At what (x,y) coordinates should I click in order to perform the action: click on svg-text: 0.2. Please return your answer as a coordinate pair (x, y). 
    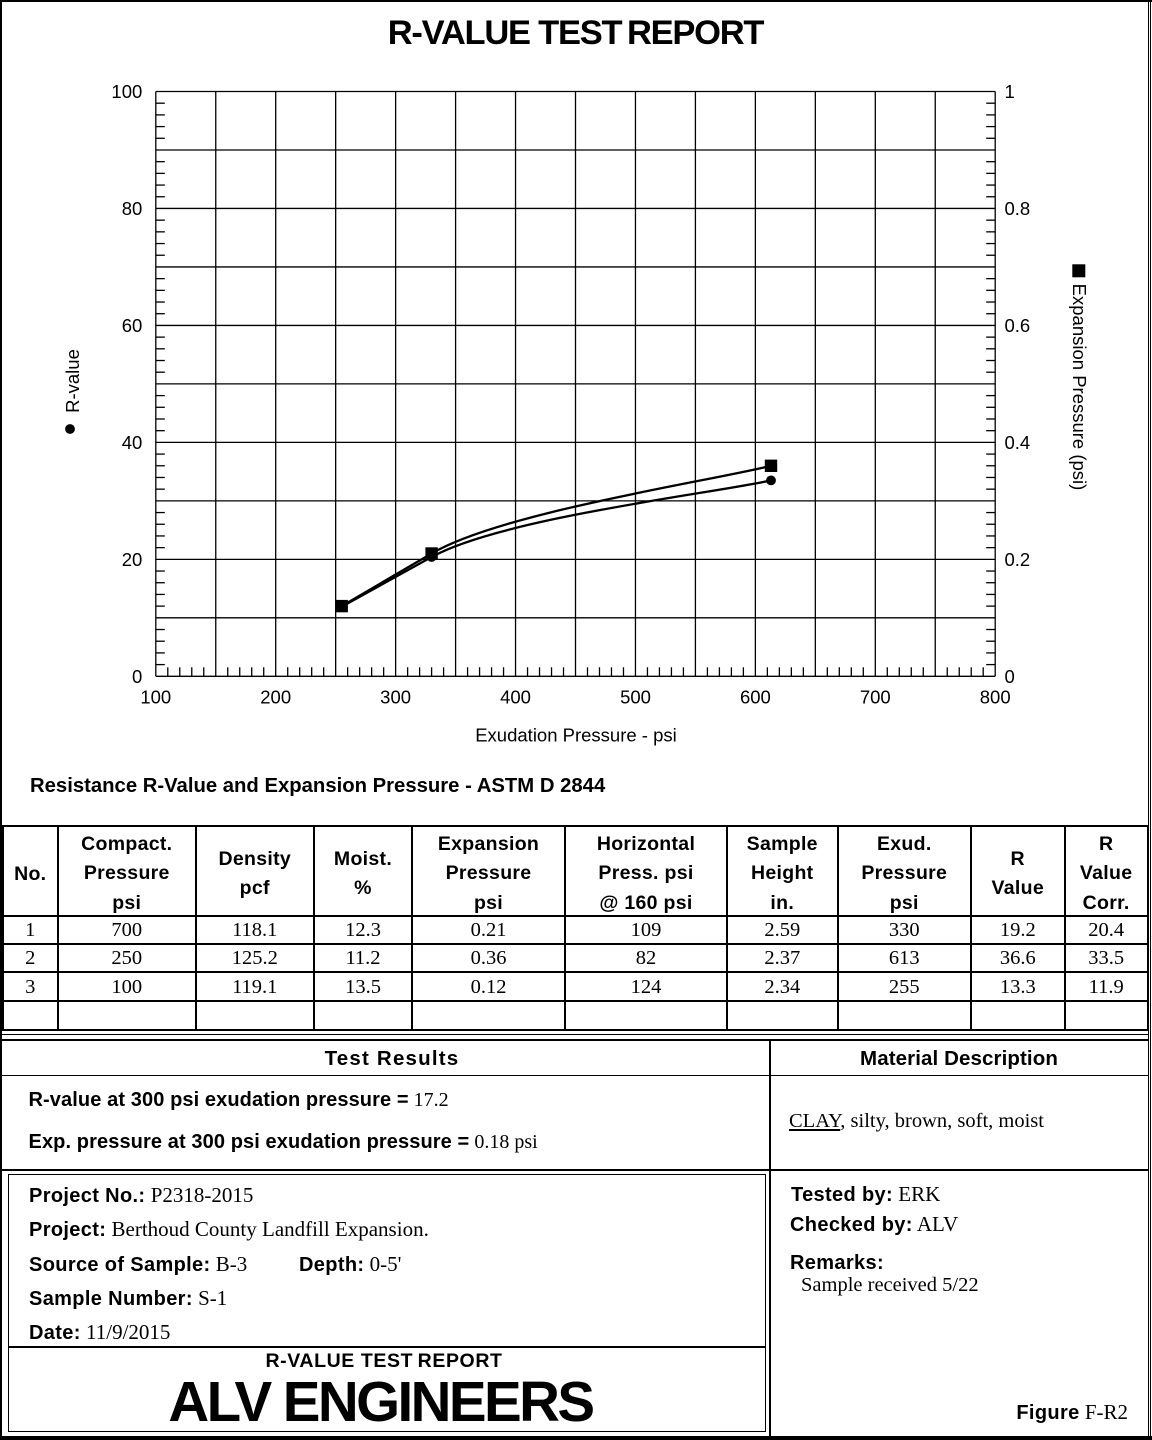
    Looking at the image, I should click on (1018, 559).